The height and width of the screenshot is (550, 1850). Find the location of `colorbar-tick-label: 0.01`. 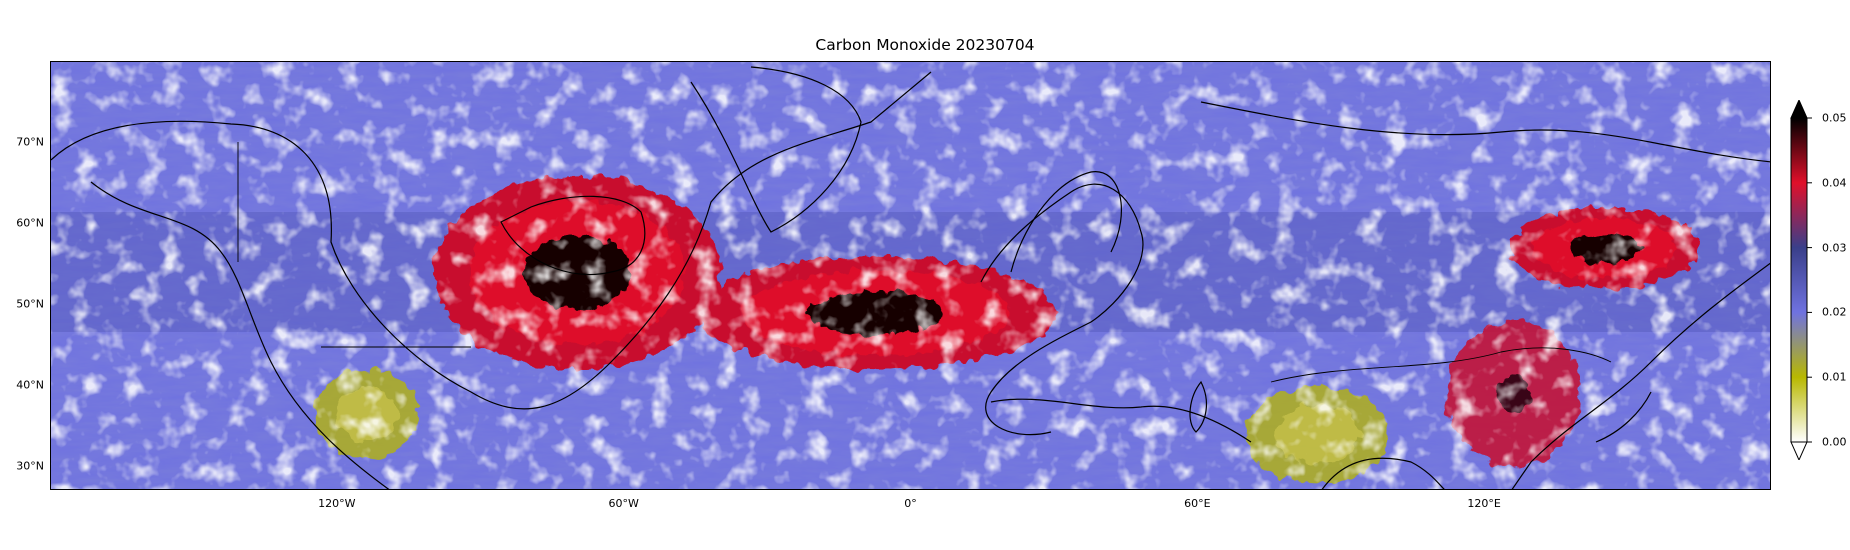

colorbar-tick-label: 0.01 is located at coordinates (1834, 377).